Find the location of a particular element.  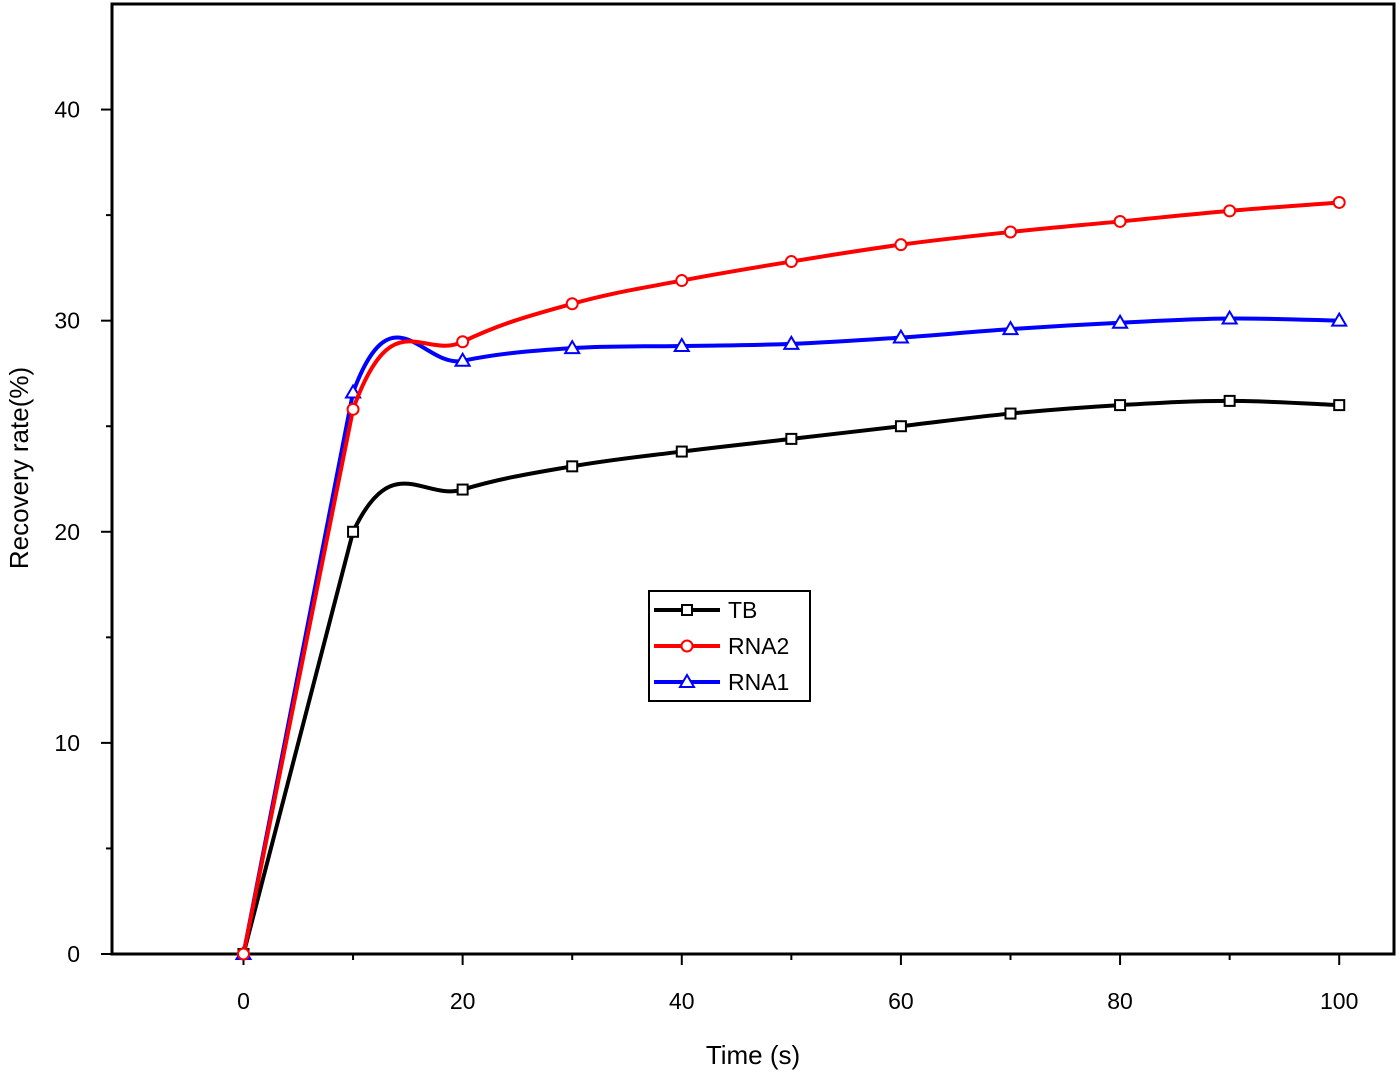

x-tick-label: 80 is located at coordinates (1120, 1001).